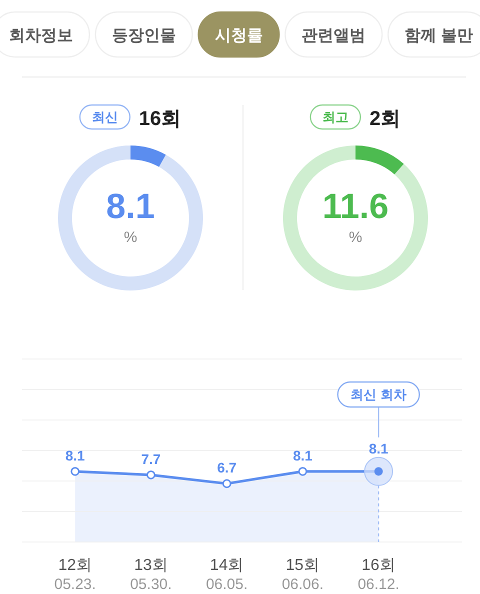 The height and width of the screenshot is (594, 480). What do you see at coordinates (335, 117) in the screenshot?
I see `text: 최고` at bounding box center [335, 117].